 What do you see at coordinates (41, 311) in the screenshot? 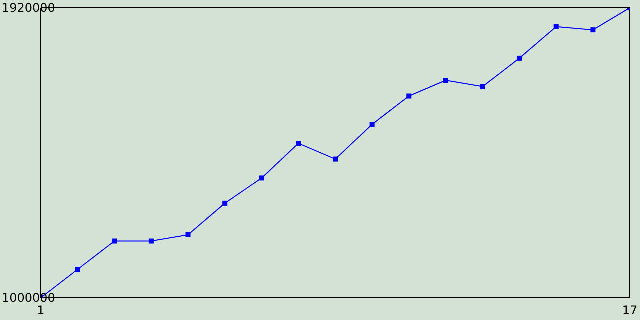
I see `x-tick-label: 1` at bounding box center [41, 311].